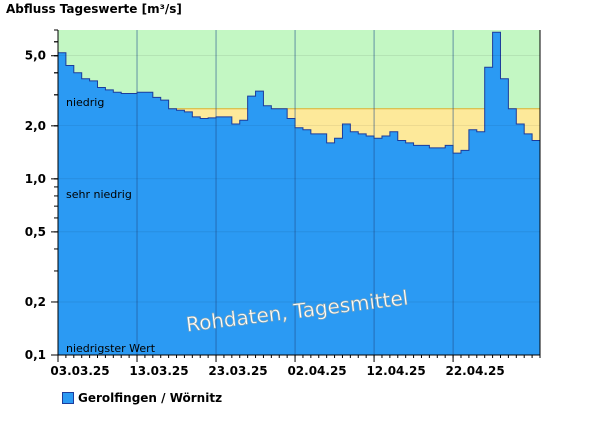 The width and height of the screenshot is (600, 426). Describe the element at coordinates (237, 371) in the screenshot. I see `x-tick-label-2: 23.03.25` at that location.